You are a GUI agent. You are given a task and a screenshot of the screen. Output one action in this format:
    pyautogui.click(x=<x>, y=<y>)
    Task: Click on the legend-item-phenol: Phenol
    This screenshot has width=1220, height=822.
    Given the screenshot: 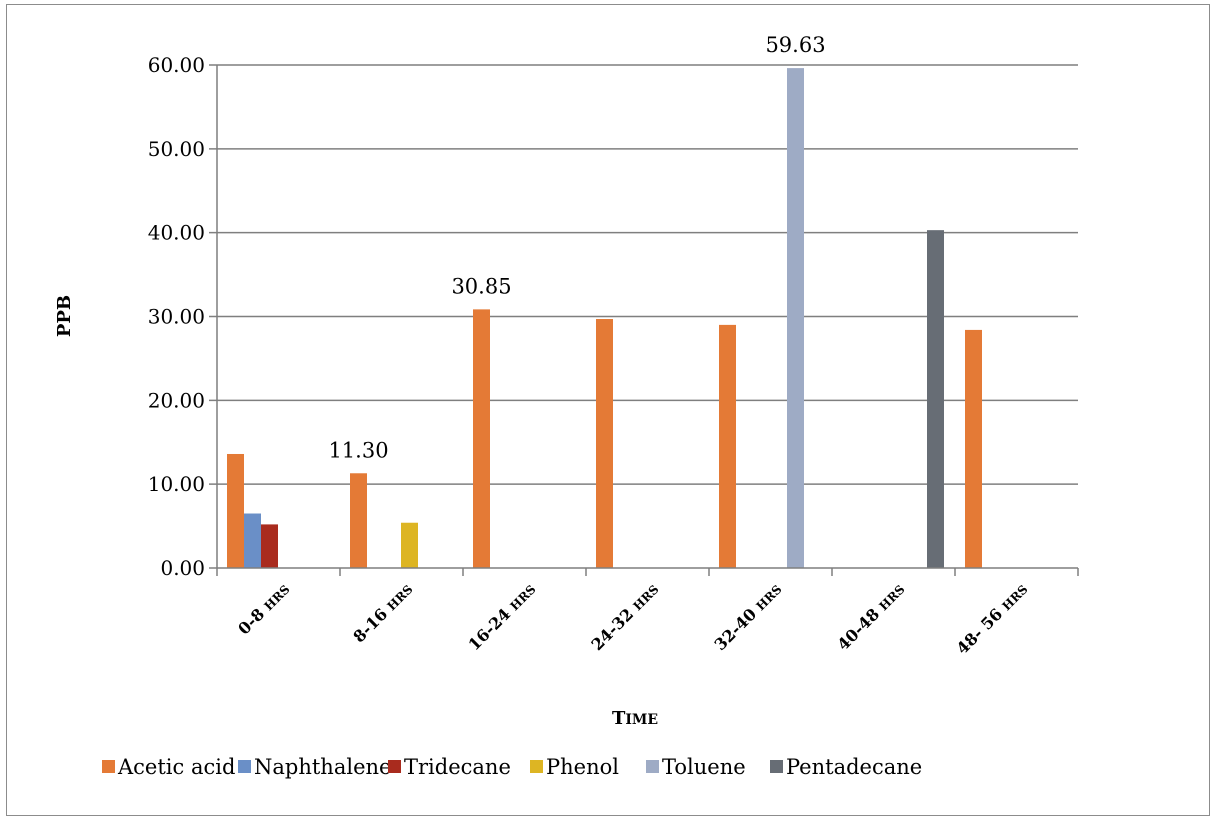 What is the action you would take?
    pyautogui.click(x=574, y=767)
    